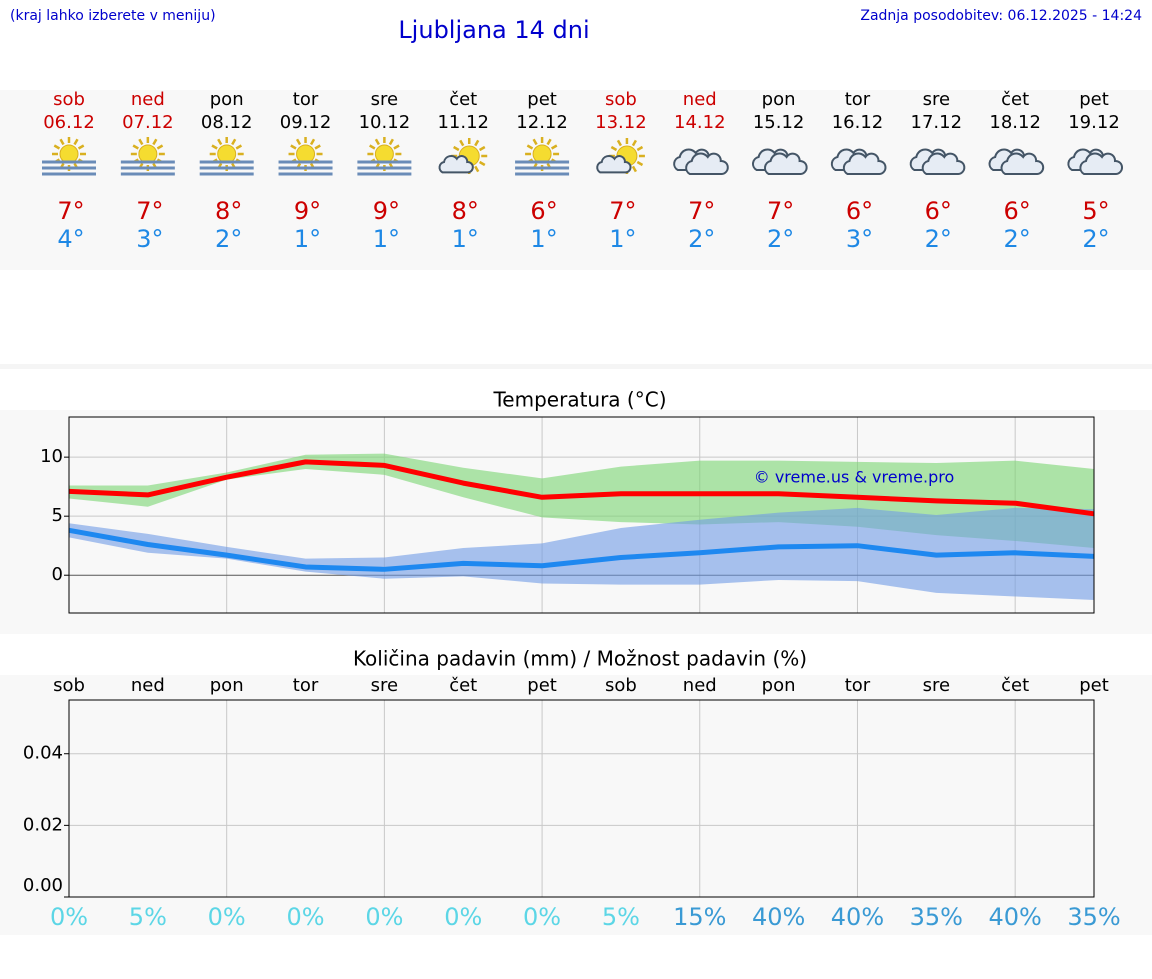  I want to click on y-tick-label: 5, so click(57, 515).